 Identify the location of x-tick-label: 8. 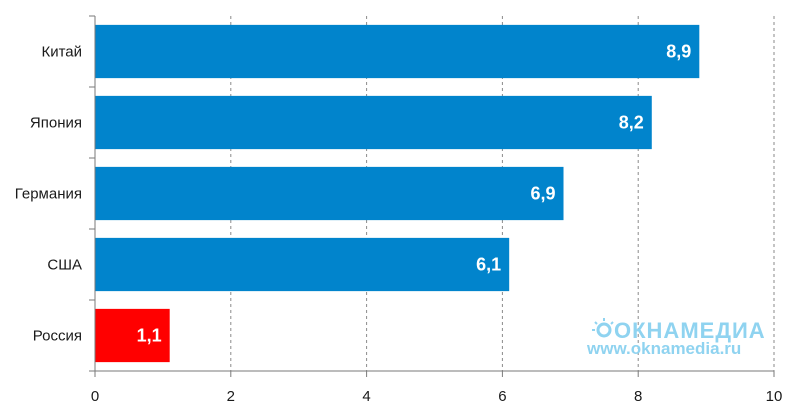
(638, 396).